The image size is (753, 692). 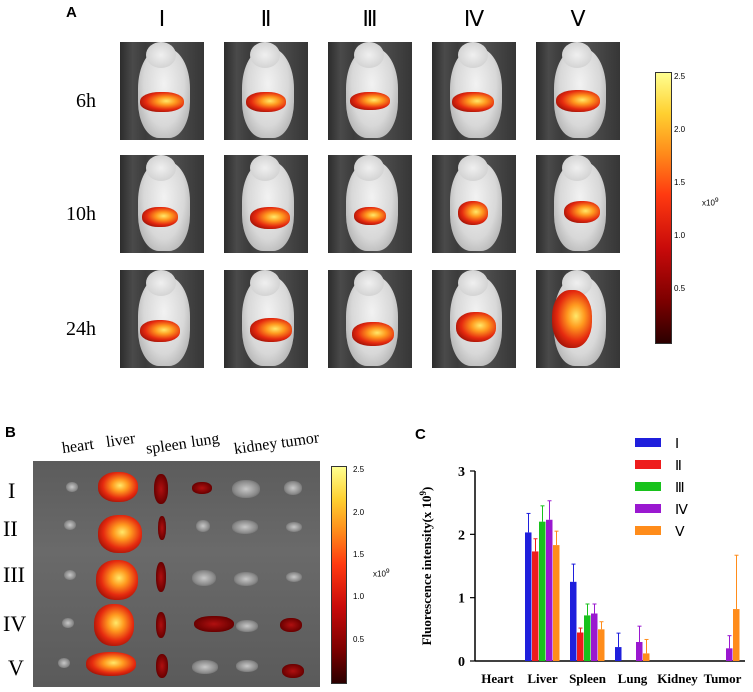 I want to click on y-tick-label: 1, so click(x=461, y=599).